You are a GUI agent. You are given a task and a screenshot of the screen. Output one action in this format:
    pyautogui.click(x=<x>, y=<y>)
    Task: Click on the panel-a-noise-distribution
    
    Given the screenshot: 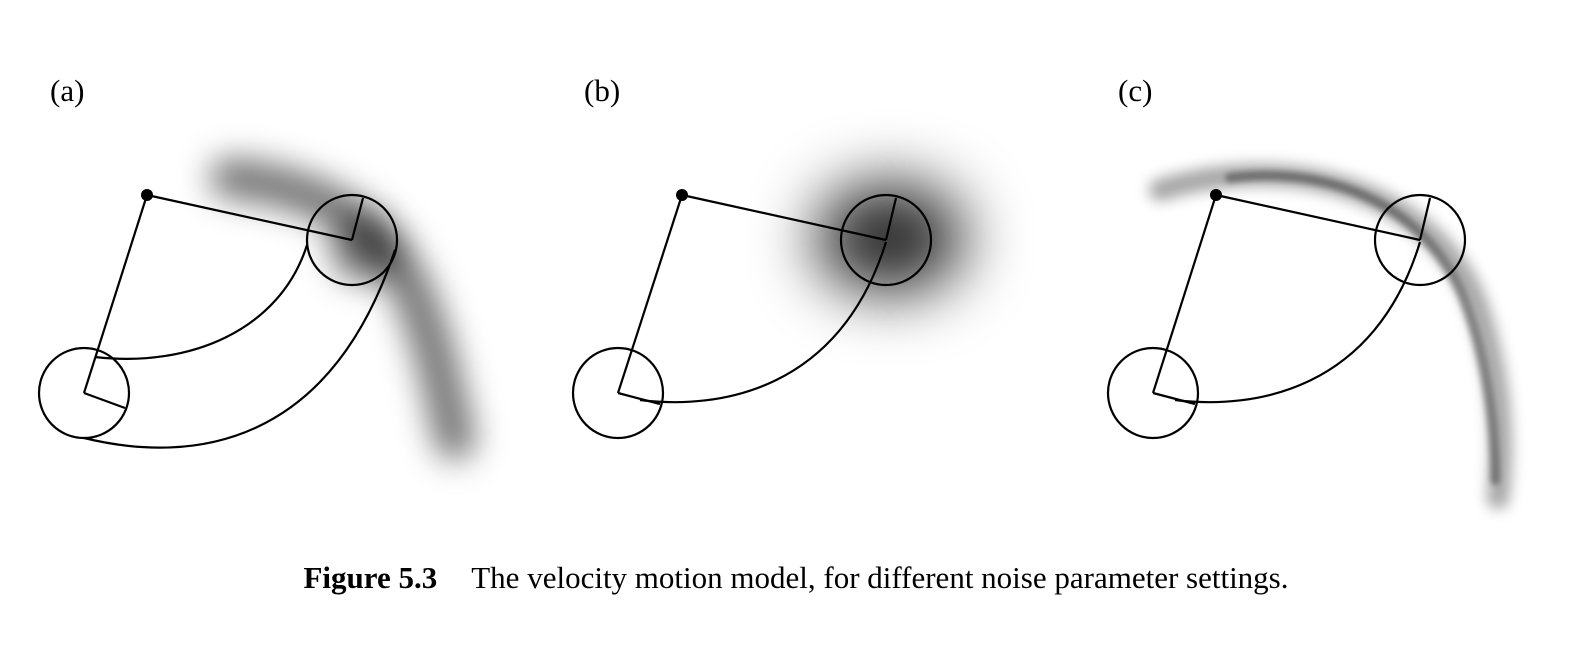 What is the action you would take?
    pyautogui.click(x=342, y=309)
    